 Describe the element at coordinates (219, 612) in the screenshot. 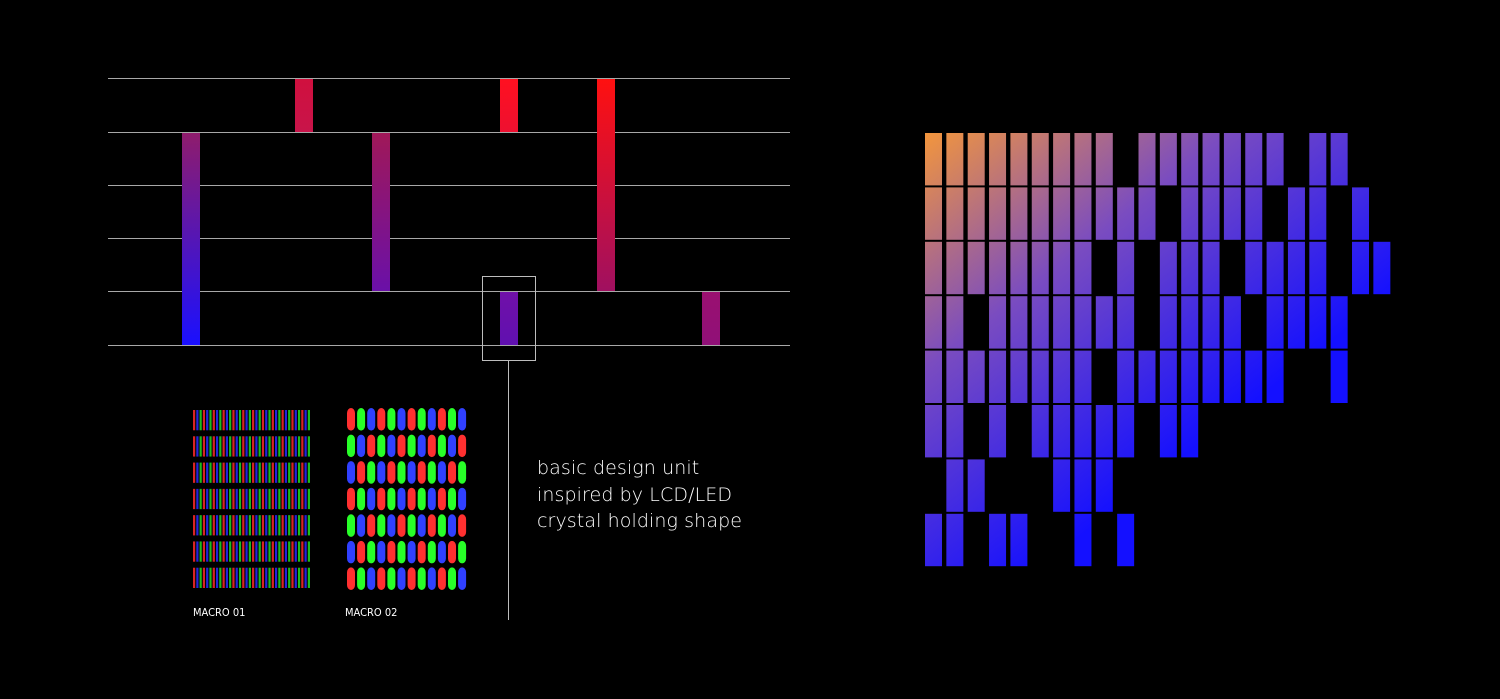

I see `macro-01-label: MACRO 01` at that location.